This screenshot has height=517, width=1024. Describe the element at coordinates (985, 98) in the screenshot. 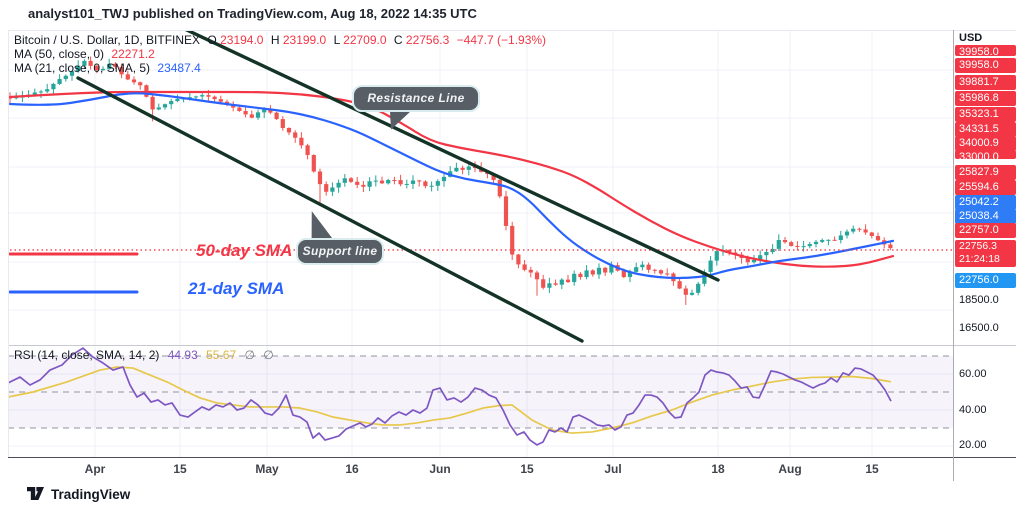

I see `price-label: 35986.8` at that location.